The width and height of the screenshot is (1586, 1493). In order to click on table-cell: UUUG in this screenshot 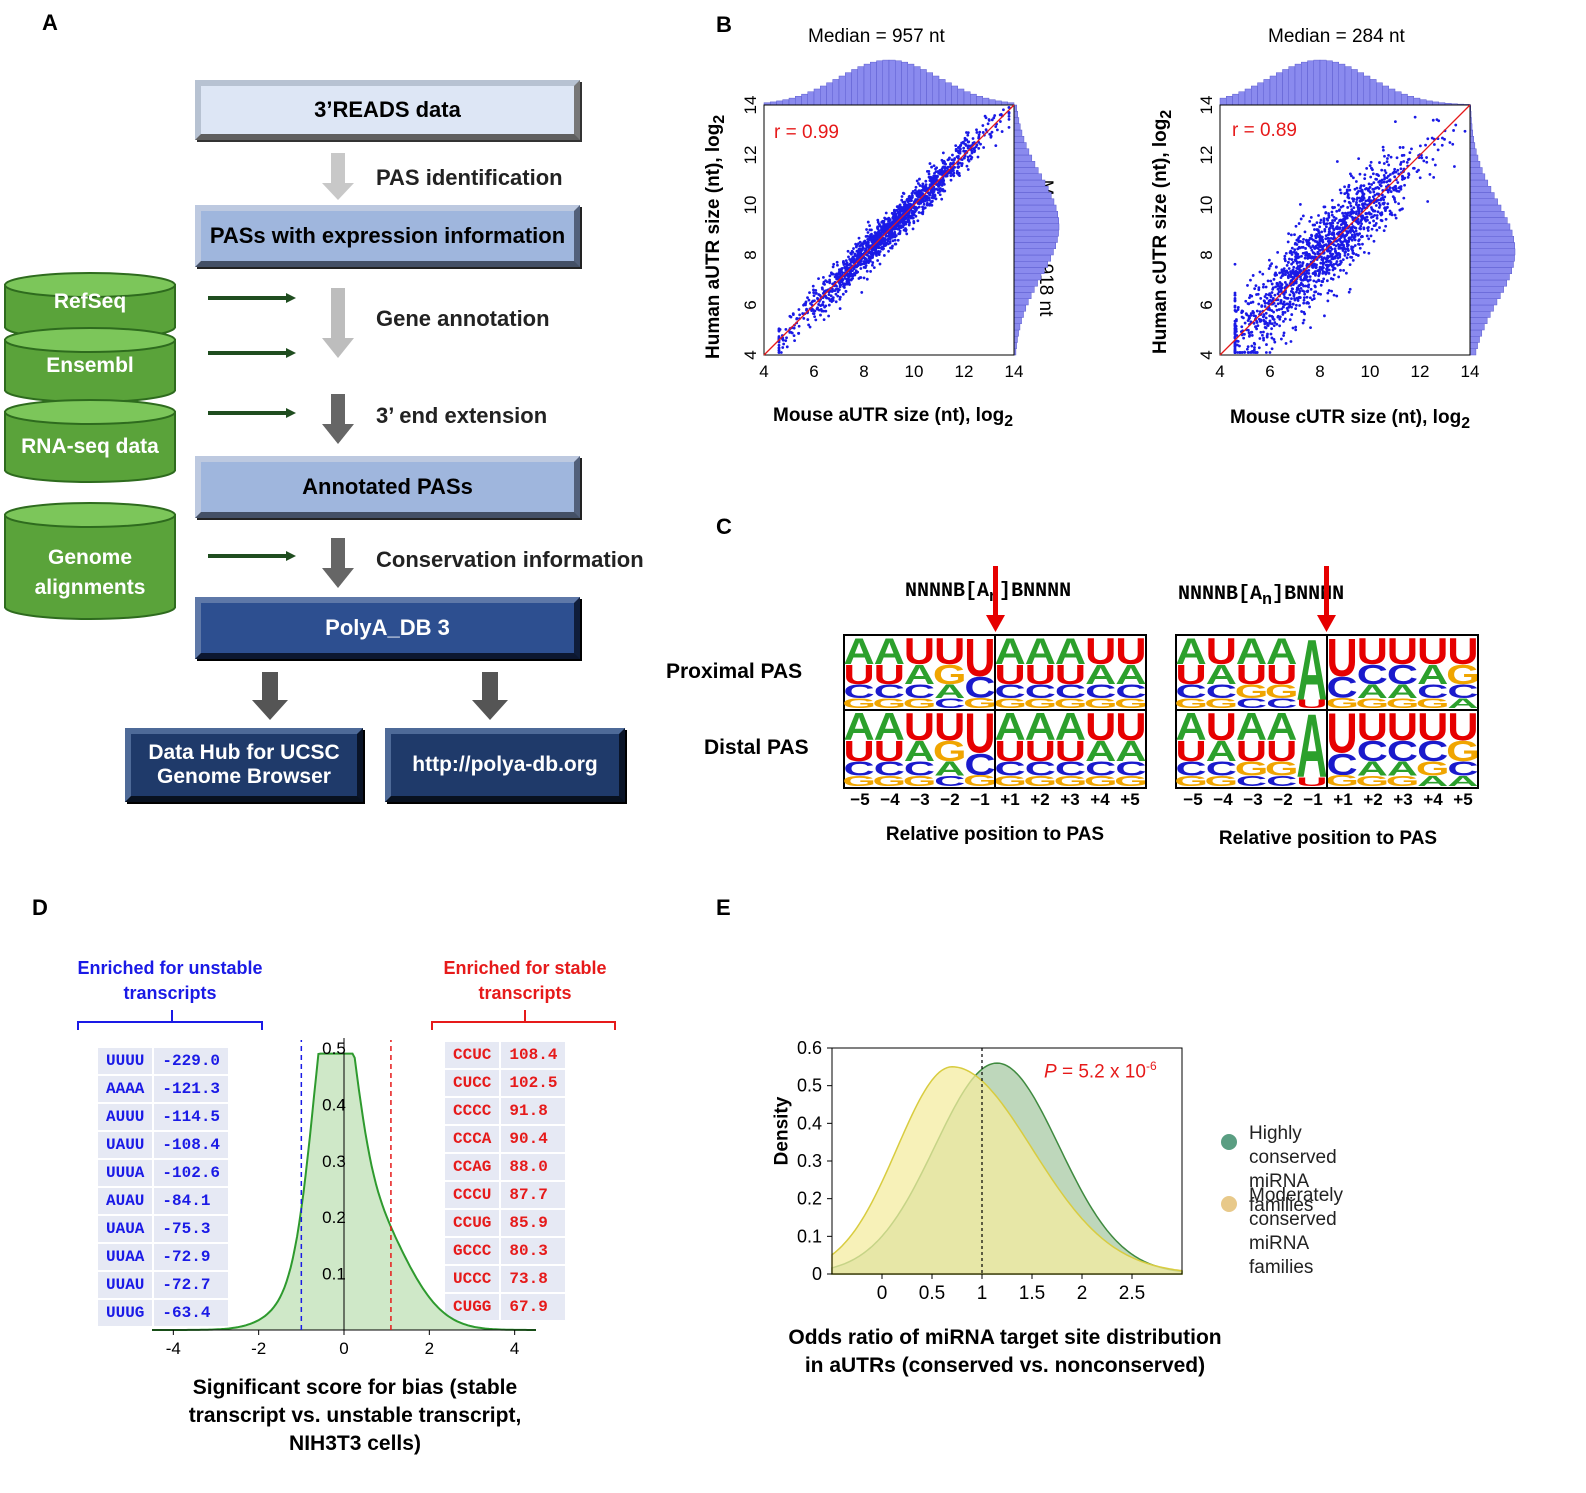, I will do `click(125, 1313)`.